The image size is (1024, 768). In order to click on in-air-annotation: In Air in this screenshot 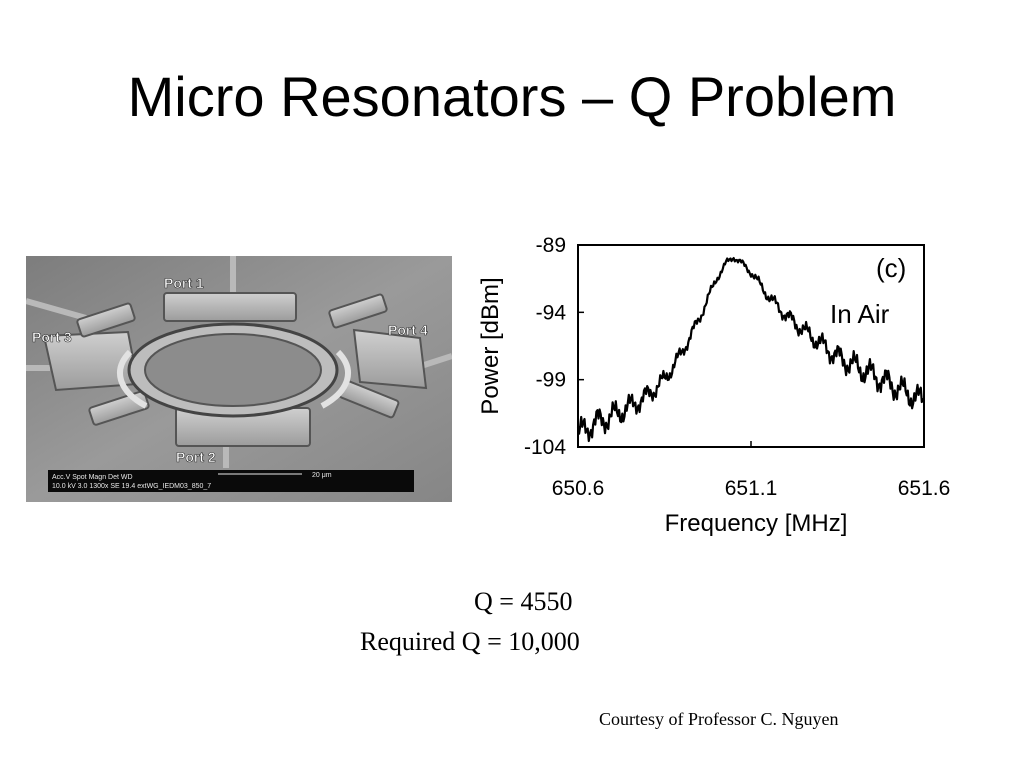, I will do `click(860, 314)`.